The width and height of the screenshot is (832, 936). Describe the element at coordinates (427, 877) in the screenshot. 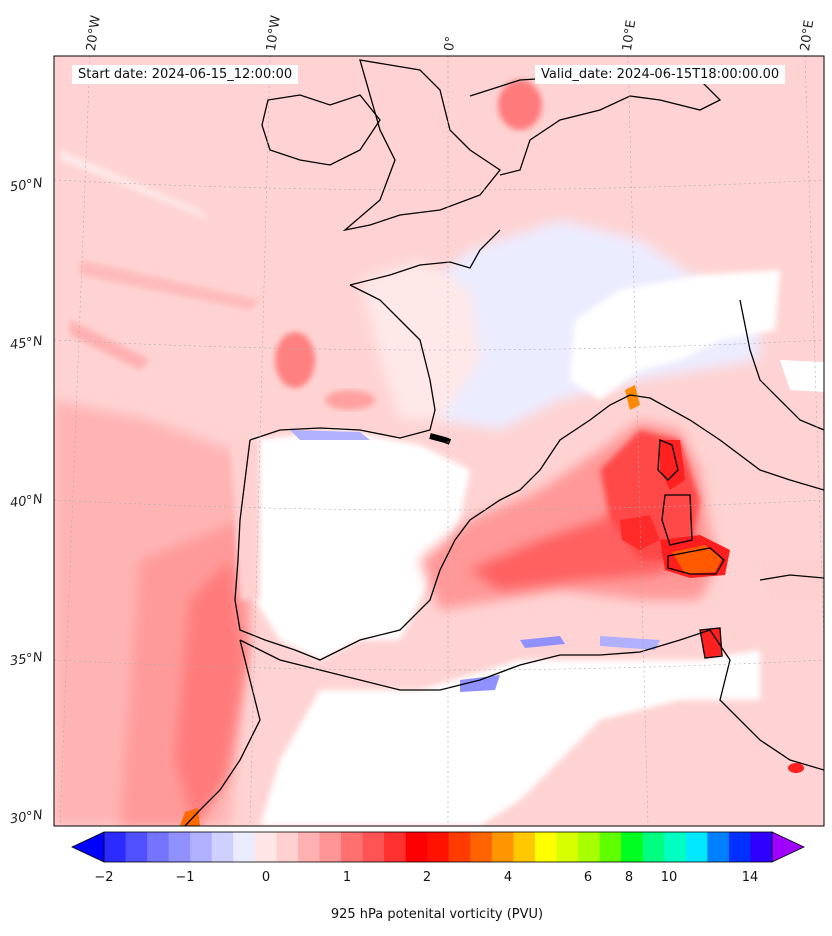

I see `colorbar-tick-label: 2` at that location.